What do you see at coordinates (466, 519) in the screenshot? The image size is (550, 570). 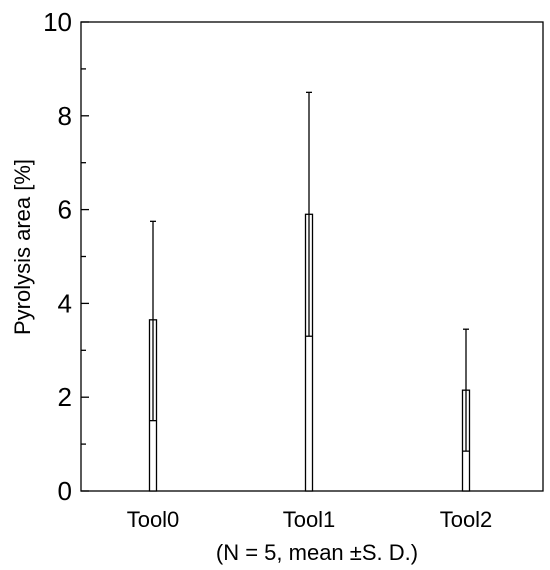 I see `x-category-label: Tool2` at bounding box center [466, 519].